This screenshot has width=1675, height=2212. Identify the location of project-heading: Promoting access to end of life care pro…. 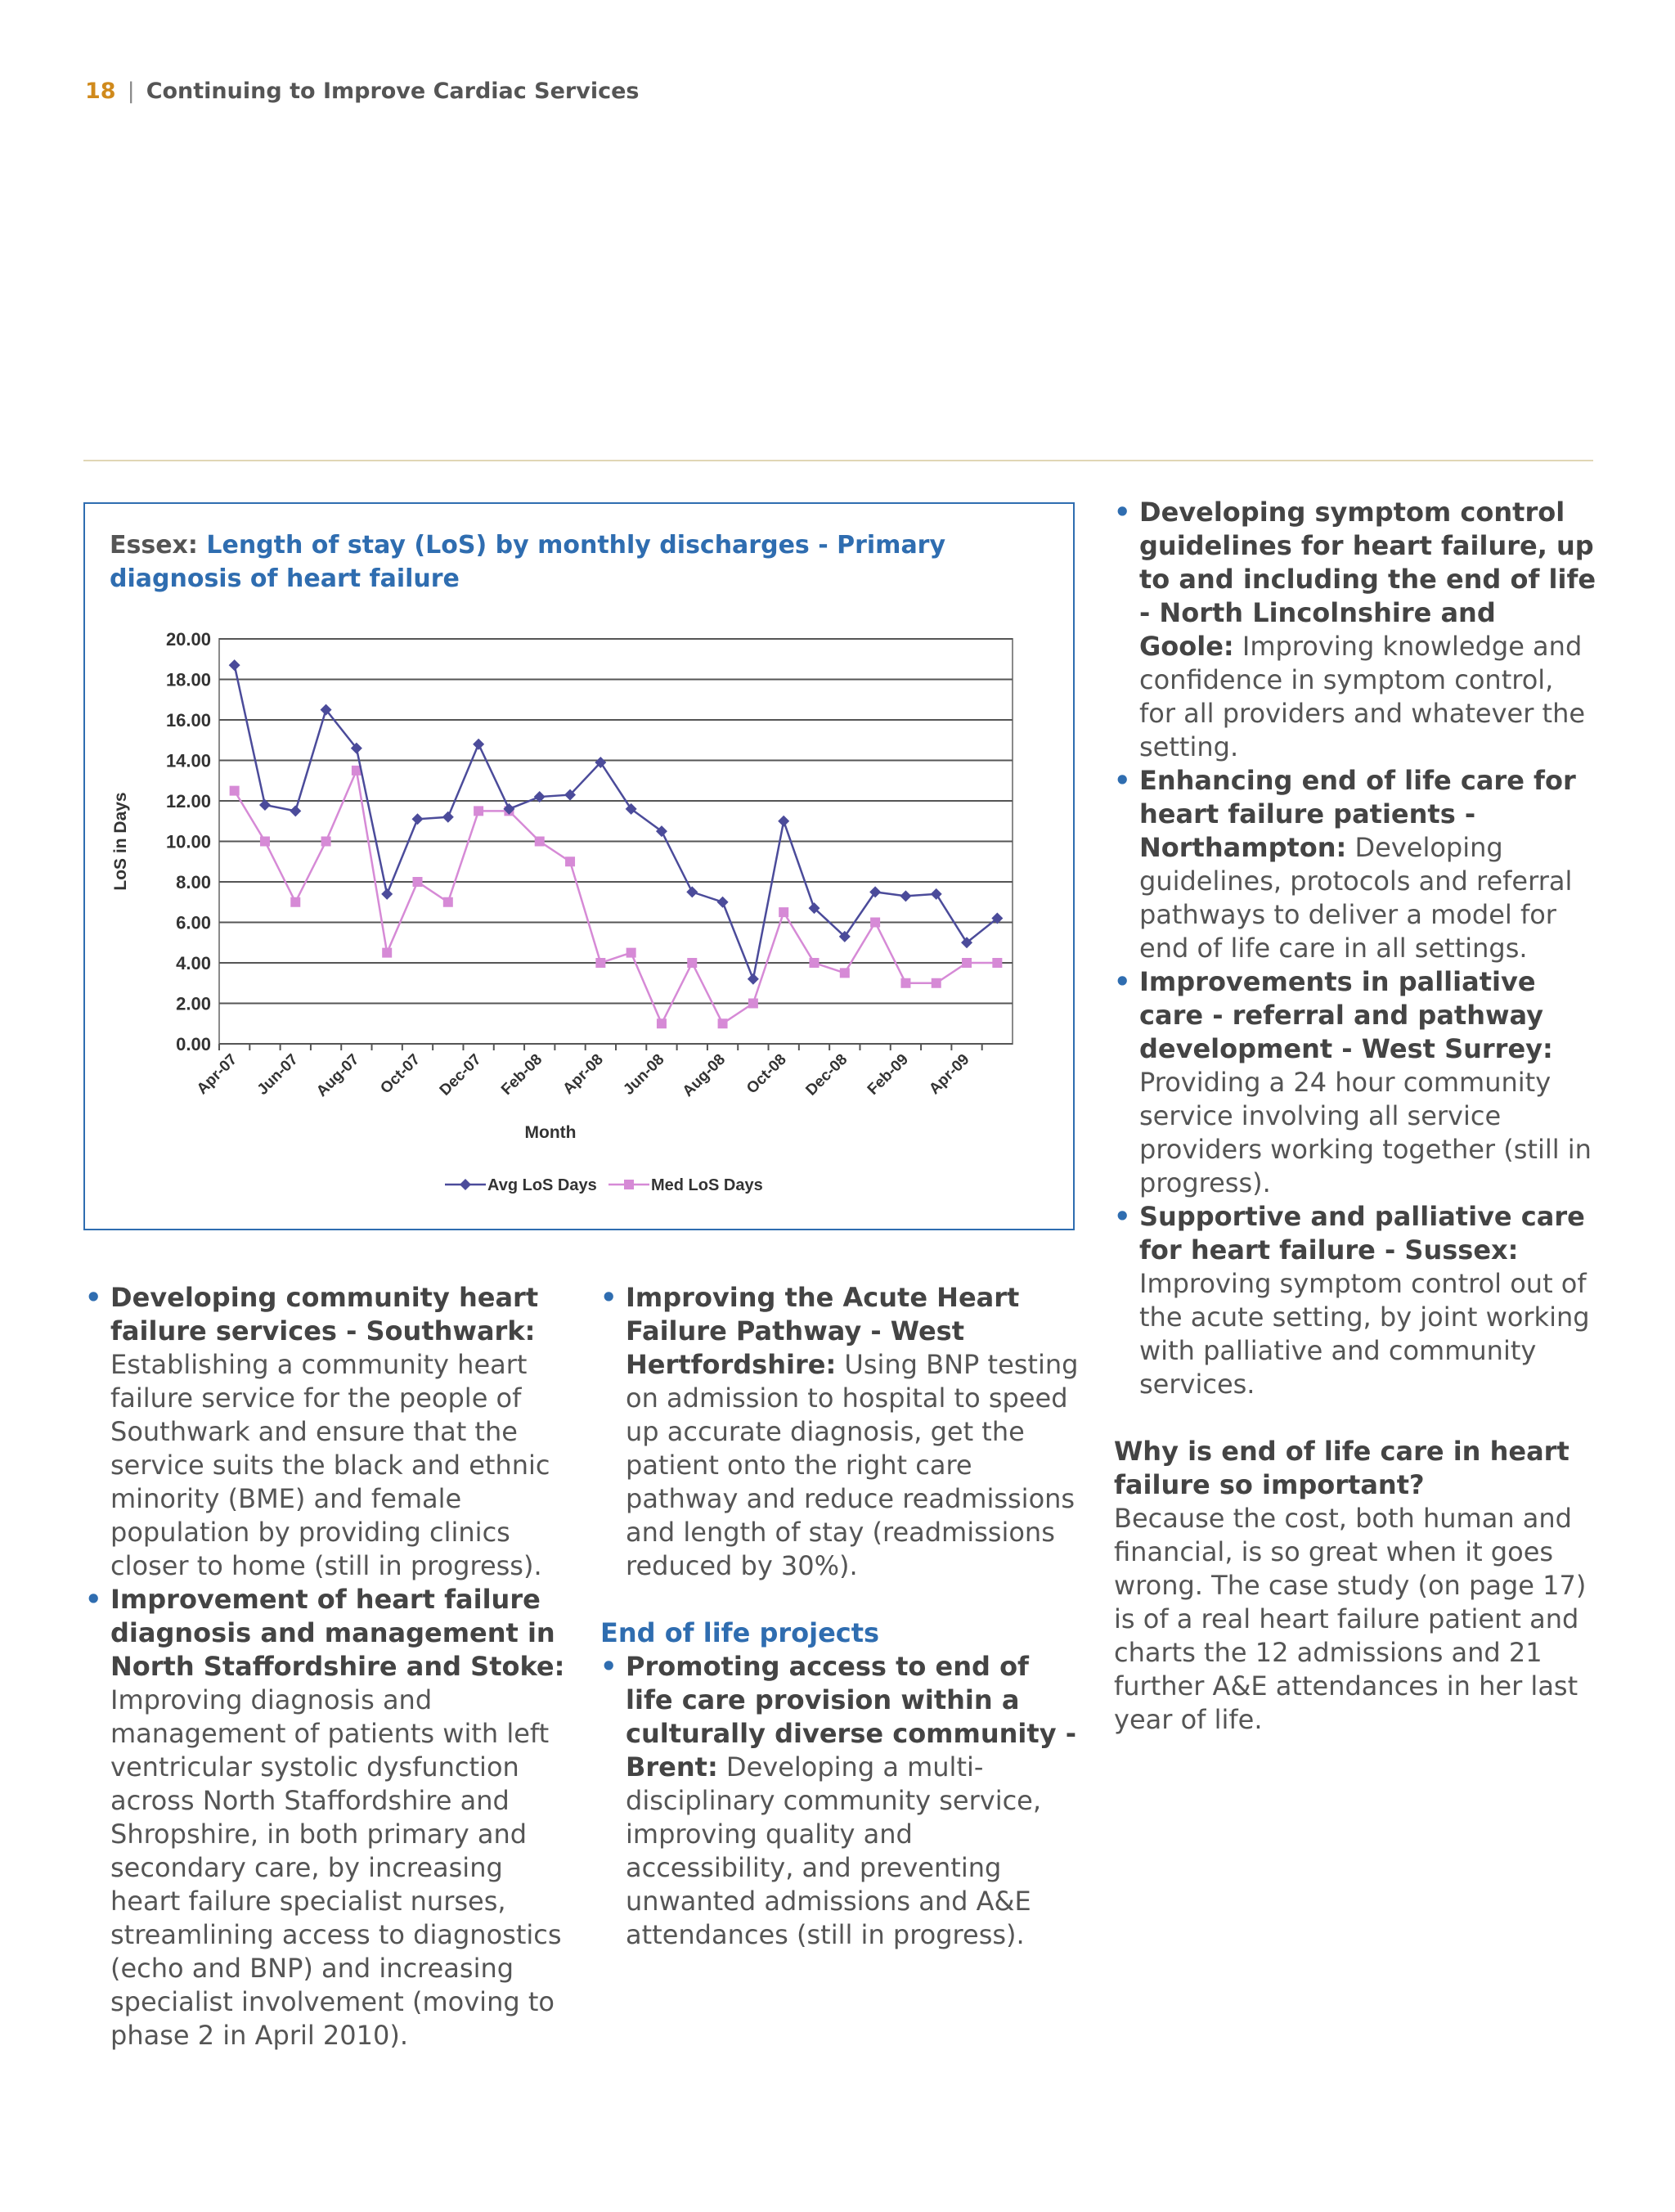
(851, 1717).